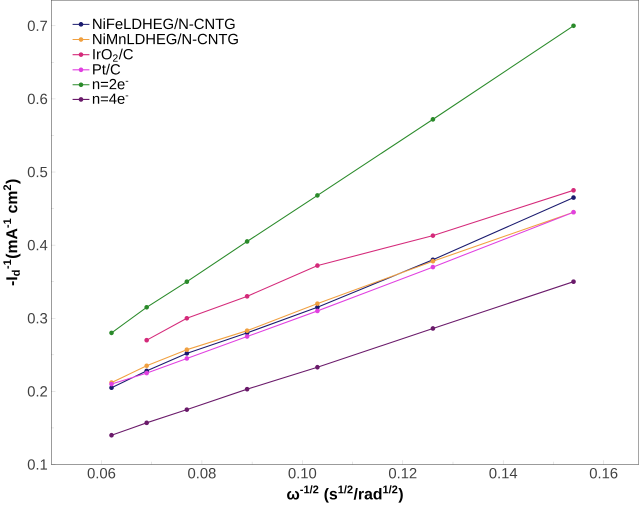  What do you see at coordinates (164, 24) in the screenshot?
I see `legend-label: NiFeLDHEG/N-CNTG` at bounding box center [164, 24].